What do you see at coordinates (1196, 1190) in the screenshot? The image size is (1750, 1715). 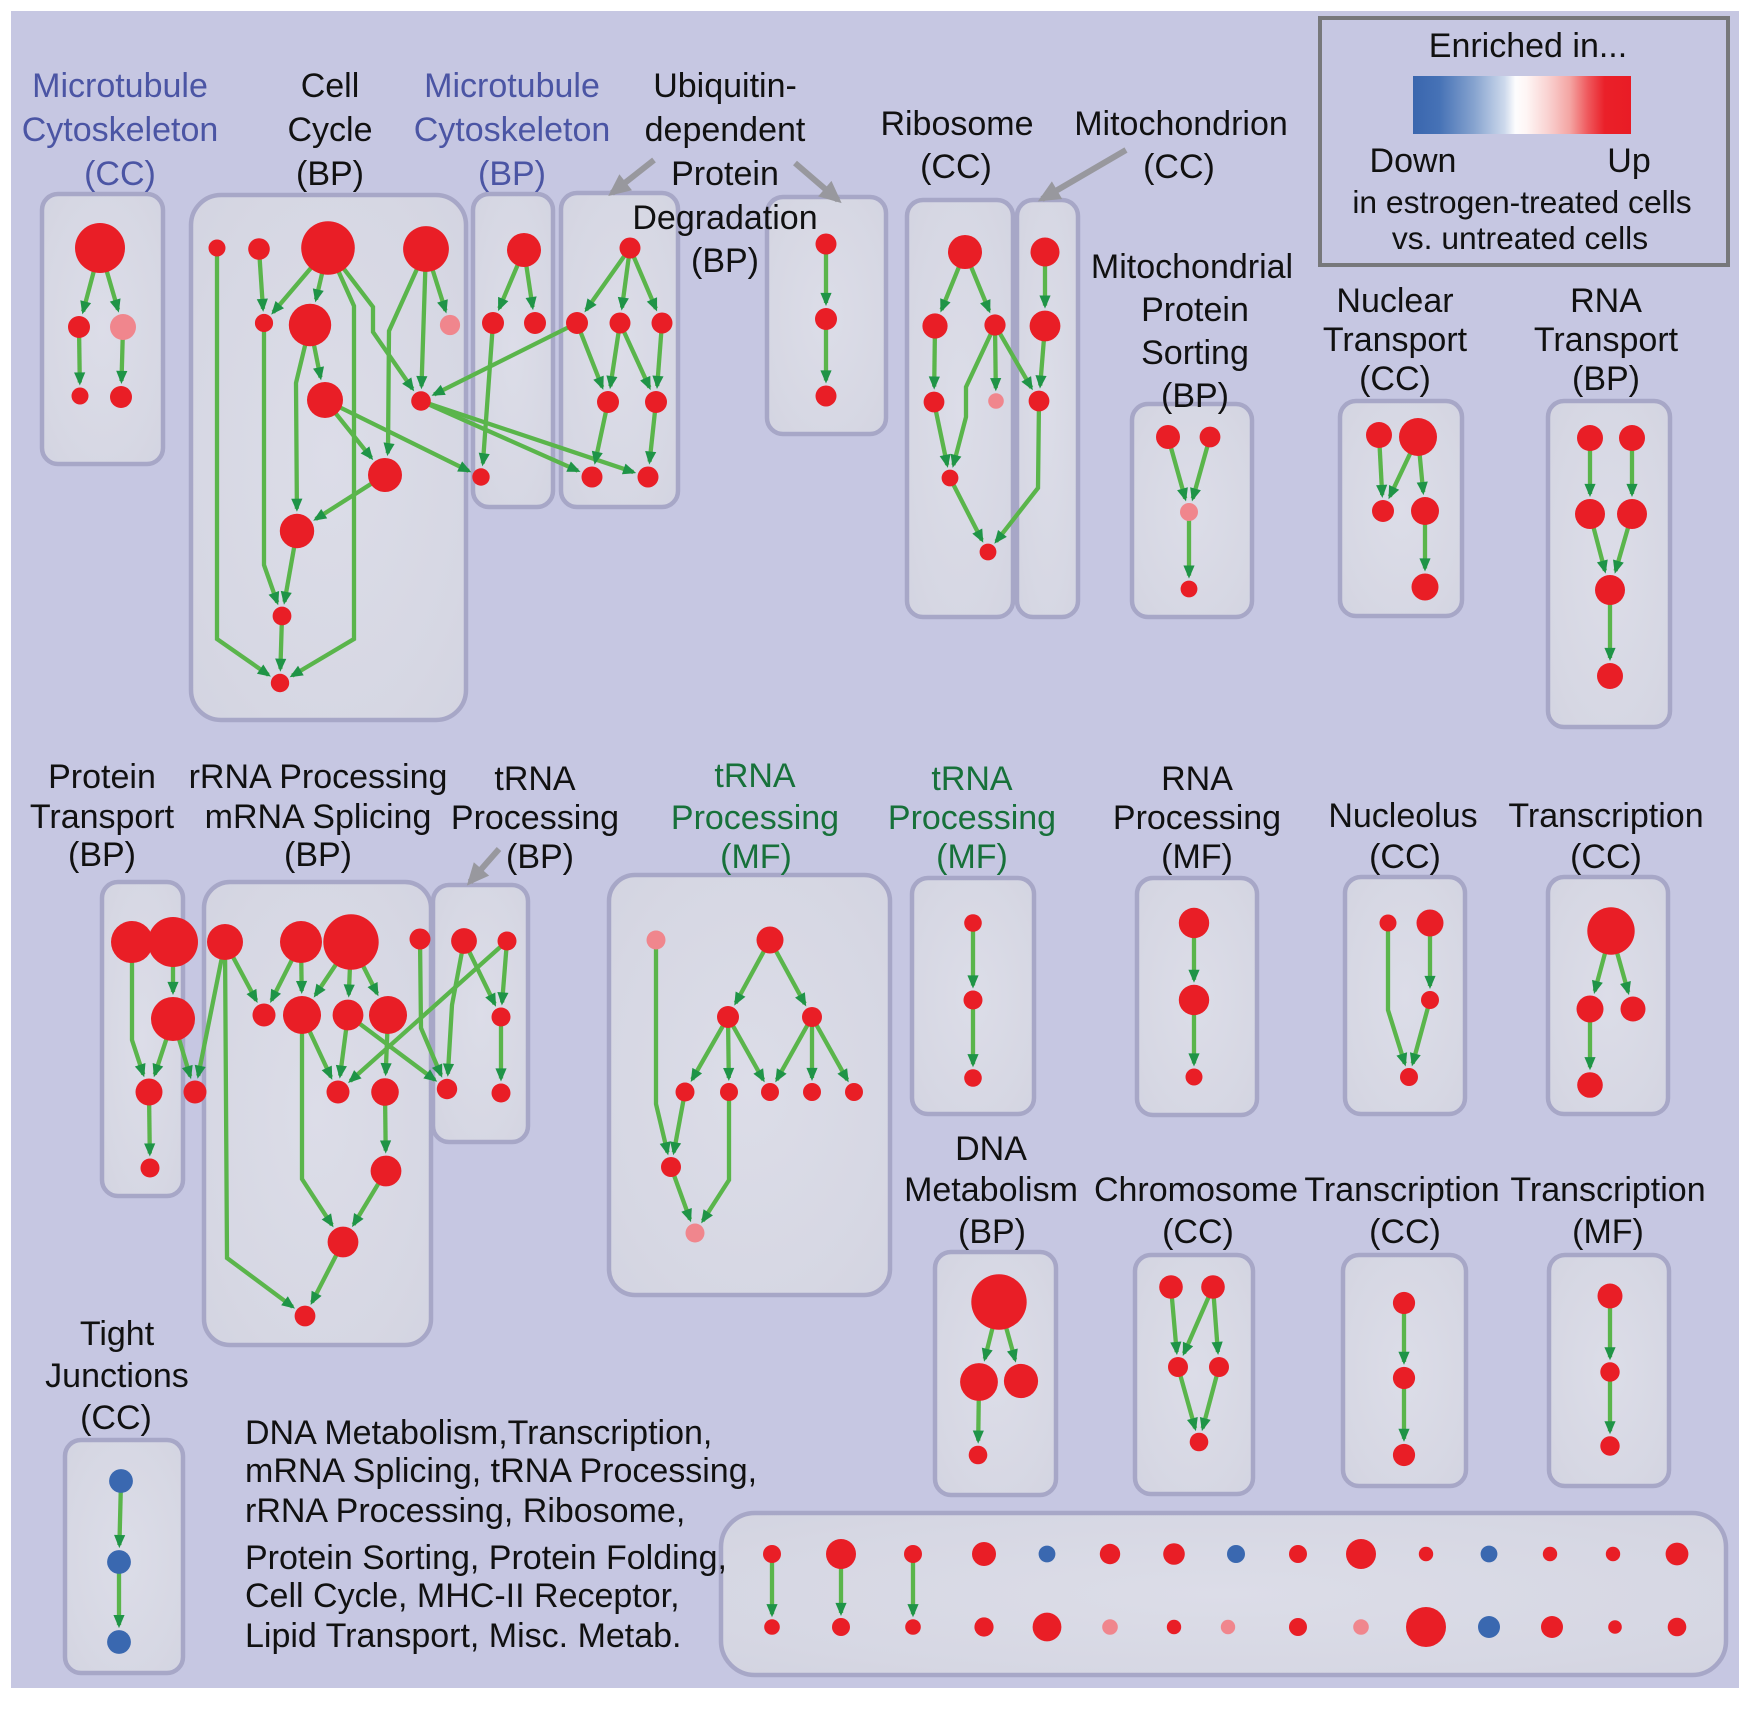 I see `svg-text: Chromosome` at bounding box center [1196, 1190].